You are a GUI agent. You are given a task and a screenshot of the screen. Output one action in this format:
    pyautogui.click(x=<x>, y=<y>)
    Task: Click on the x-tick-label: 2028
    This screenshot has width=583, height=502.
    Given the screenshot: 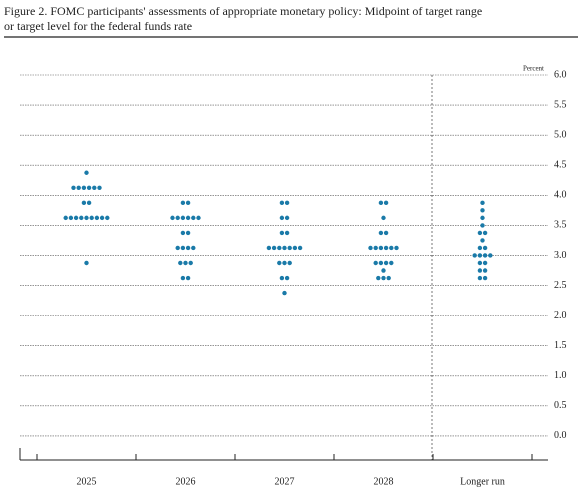 What is the action you would take?
    pyautogui.click(x=384, y=481)
    